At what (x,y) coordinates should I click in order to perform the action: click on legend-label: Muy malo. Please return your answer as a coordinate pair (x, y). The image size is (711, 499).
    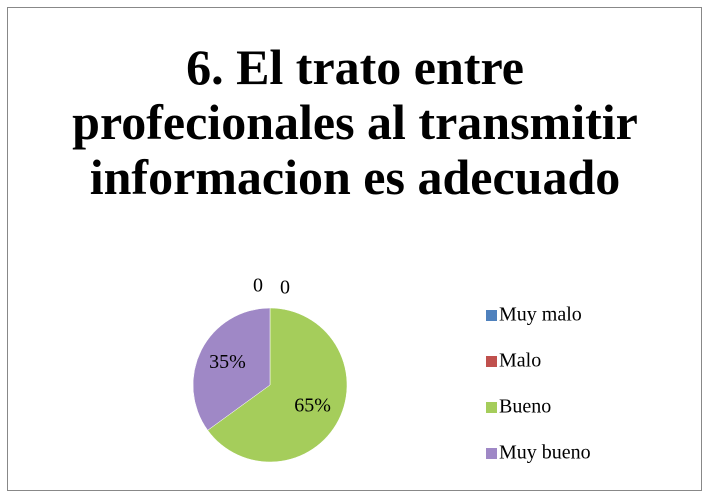
    Looking at the image, I should click on (540, 315).